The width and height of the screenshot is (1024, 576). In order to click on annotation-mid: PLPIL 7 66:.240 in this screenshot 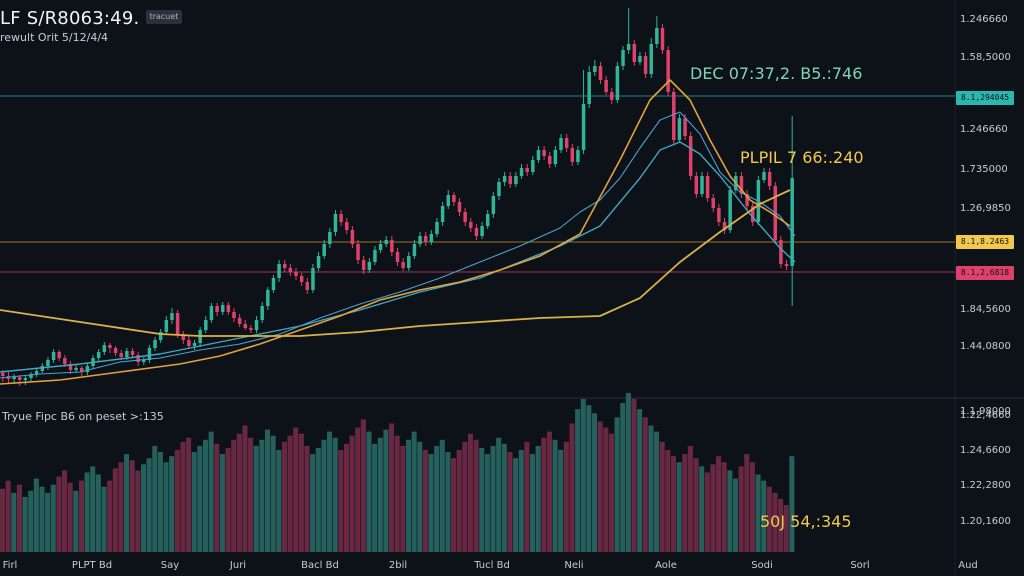, I will do `click(802, 157)`.